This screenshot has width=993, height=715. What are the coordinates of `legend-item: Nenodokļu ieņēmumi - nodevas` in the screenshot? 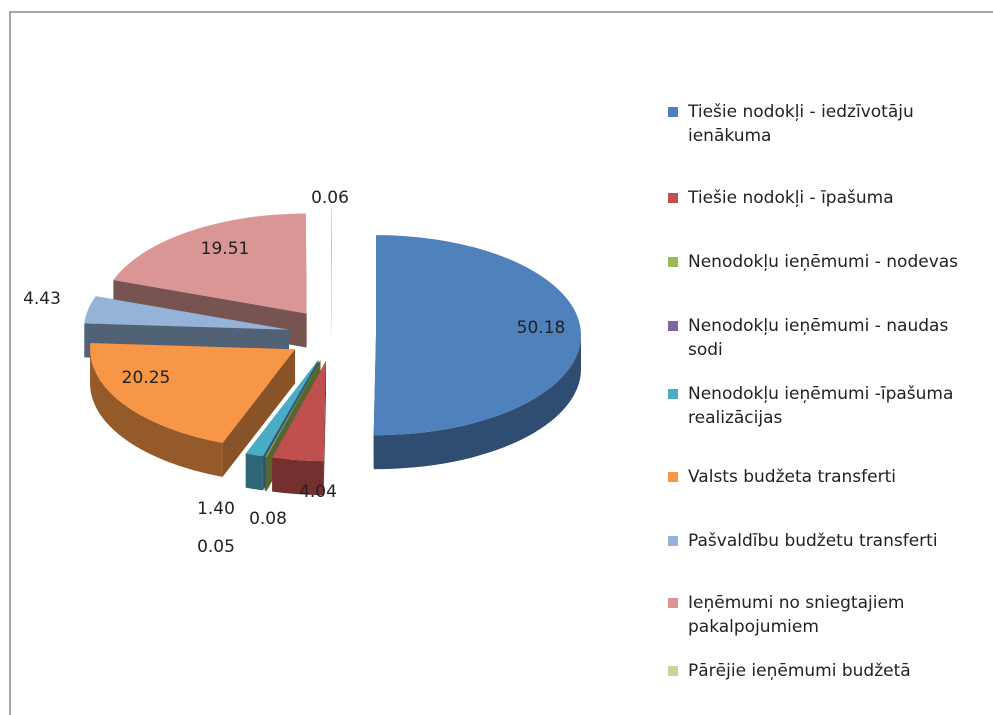 It's located at (823, 262).